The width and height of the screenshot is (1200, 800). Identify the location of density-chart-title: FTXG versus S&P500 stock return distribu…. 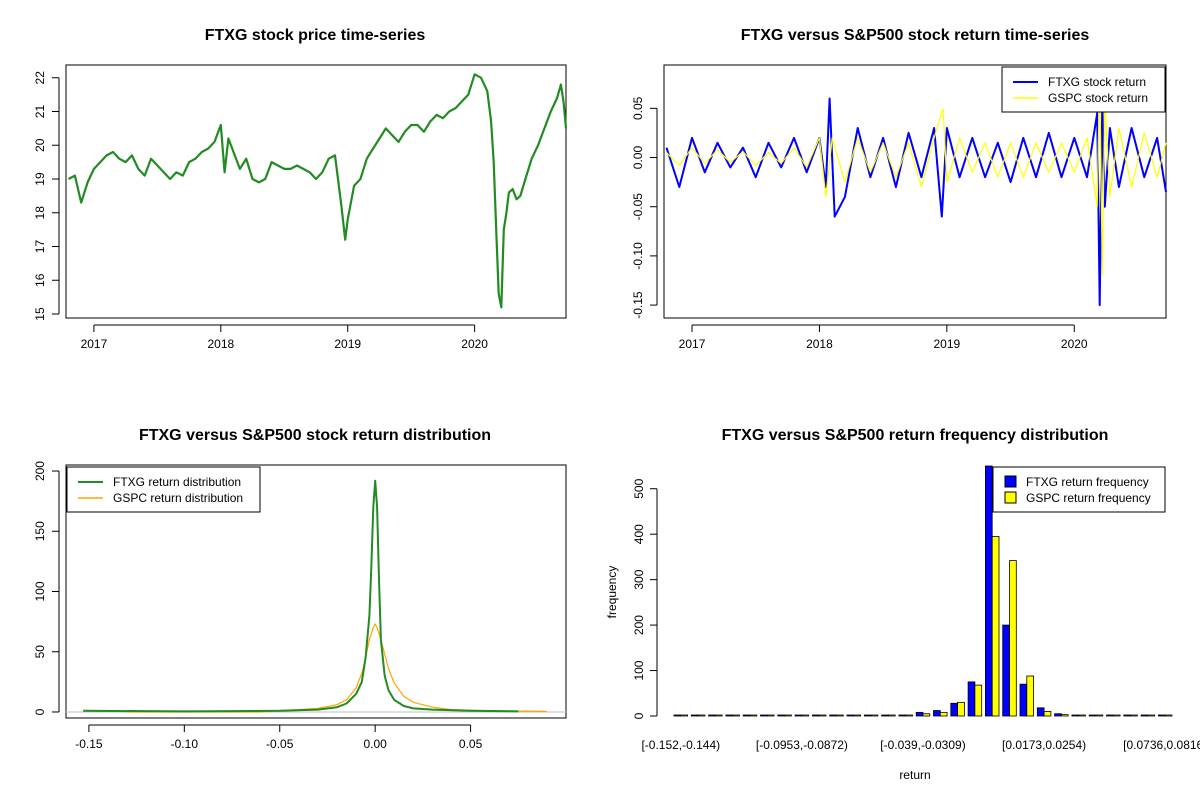
(315, 435).